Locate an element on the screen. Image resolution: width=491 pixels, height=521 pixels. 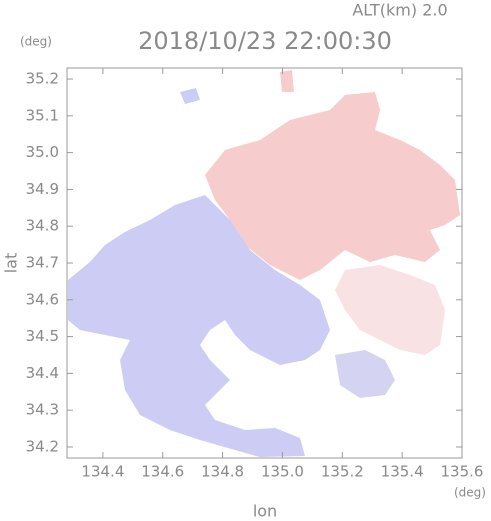
echo-region-pink-light is located at coordinates (390, 310).